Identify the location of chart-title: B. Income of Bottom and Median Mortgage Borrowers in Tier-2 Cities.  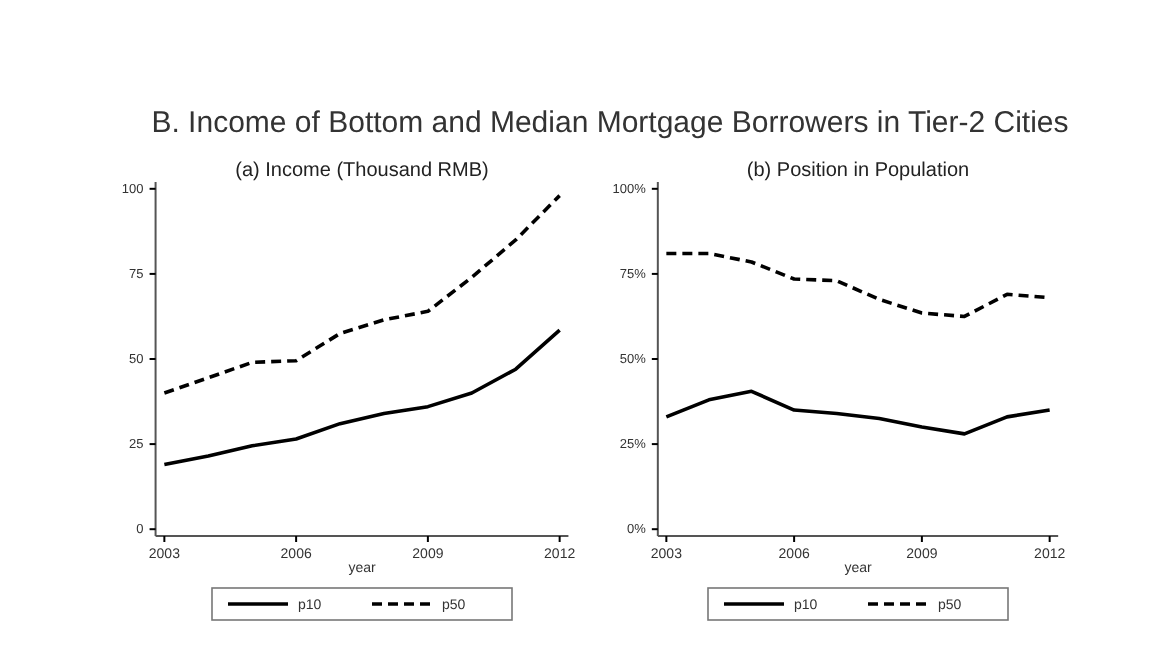
(610, 123).